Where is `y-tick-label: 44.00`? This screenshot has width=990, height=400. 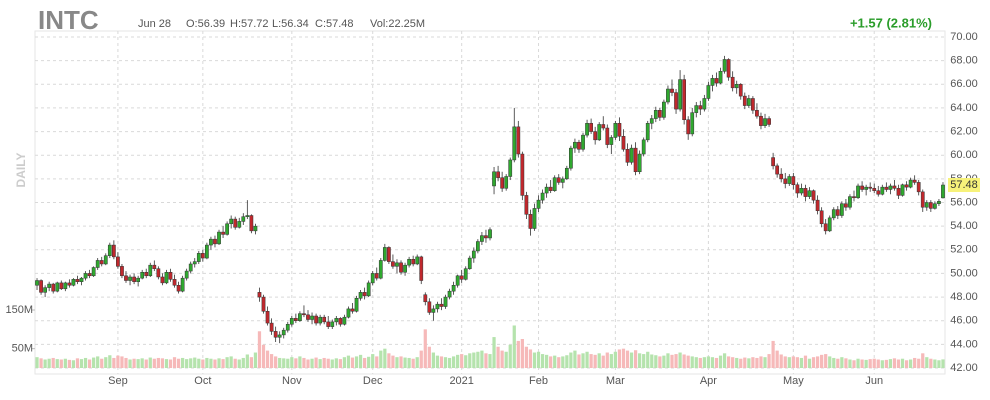 y-tick-label: 44.00 is located at coordinates (964, 344).